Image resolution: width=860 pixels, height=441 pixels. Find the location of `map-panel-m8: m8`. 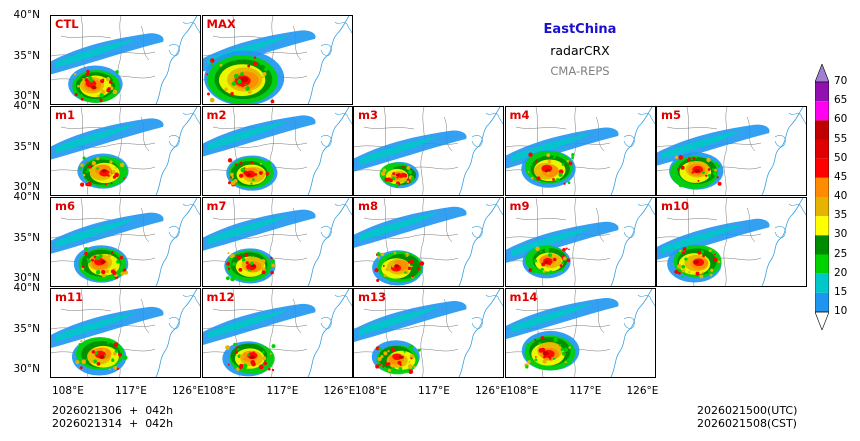

map-panel-m8: m8 is located at coordinates (428, 242).